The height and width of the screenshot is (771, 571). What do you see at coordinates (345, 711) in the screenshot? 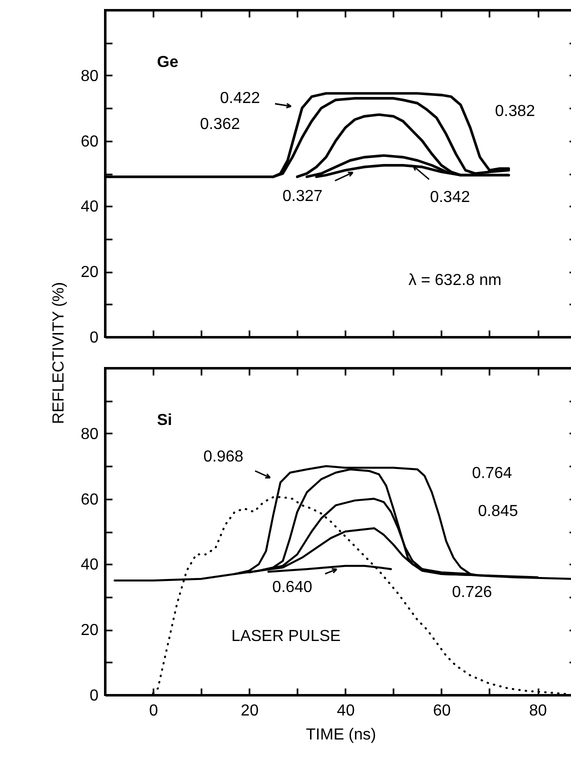
I see `x-tick-label: 40` at bounding box center [345, 711].